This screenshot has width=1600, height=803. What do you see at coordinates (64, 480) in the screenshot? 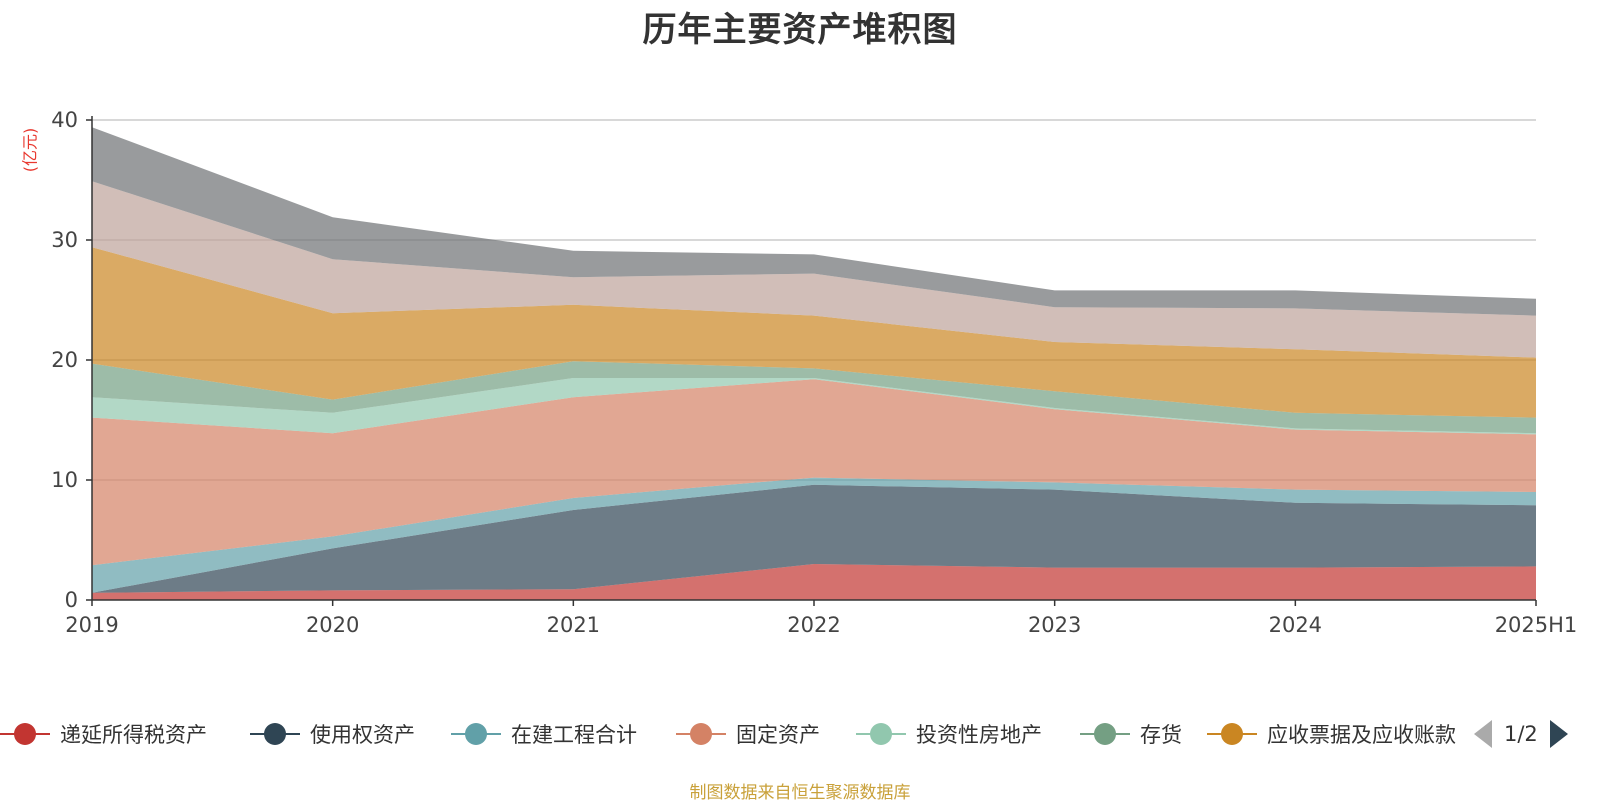
I see `y-tick-label: 10` at bounding box center [64, 480].